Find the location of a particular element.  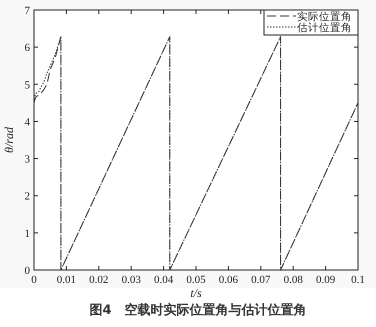

x-tick-label: 0.09 is located at coordinates (326, 280).